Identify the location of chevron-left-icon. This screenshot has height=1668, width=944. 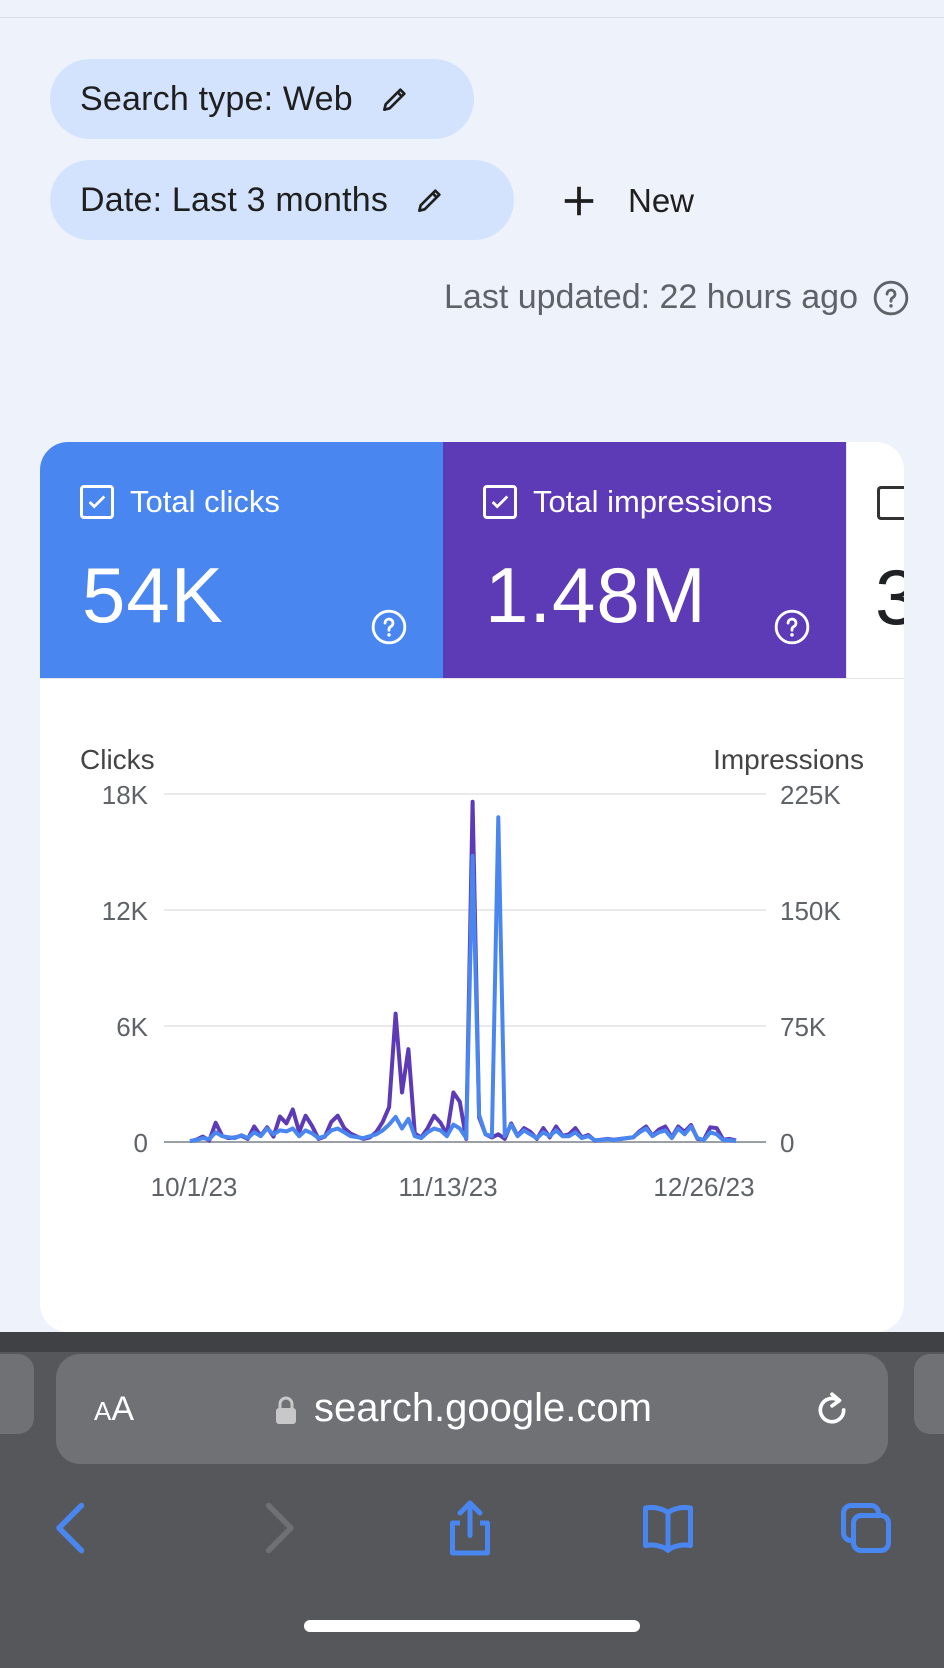
(74, 1528).